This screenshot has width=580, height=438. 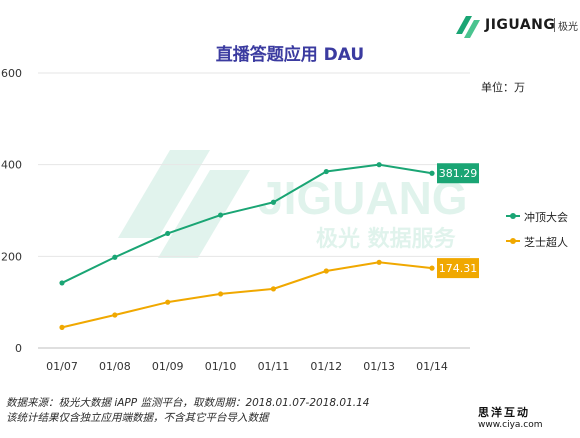 What do you see at coordinates (137, 418) in the screenshot?
I see `footer-note: 该统计结果仅含独立应用端数据，不含其它平台导入数据` at bounding box center [137, 418].